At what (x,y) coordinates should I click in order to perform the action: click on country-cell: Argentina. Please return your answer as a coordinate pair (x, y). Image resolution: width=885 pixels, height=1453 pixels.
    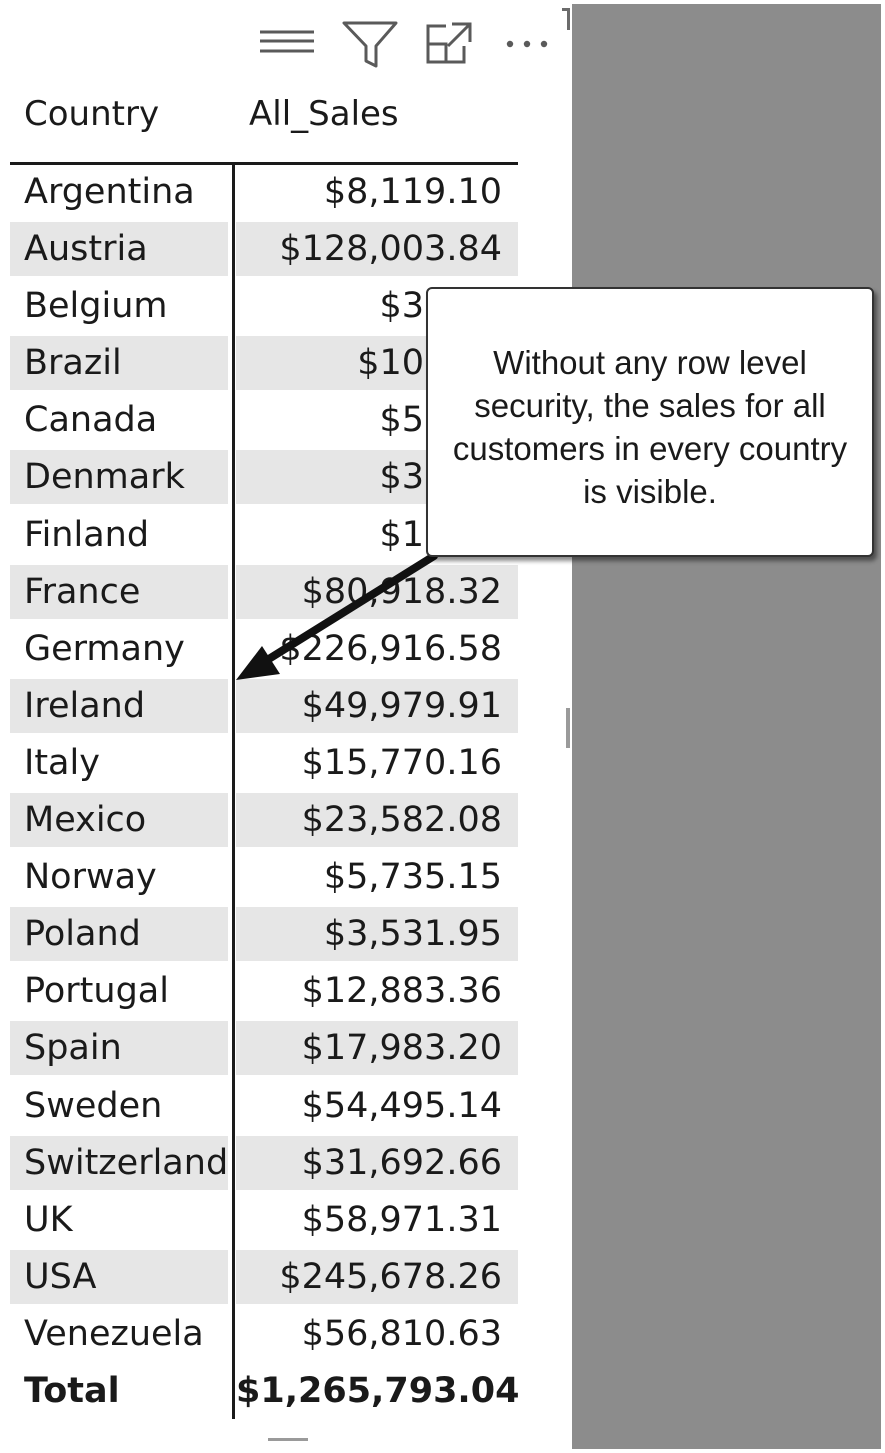
    Looking at the image, I should click on (109, 192).